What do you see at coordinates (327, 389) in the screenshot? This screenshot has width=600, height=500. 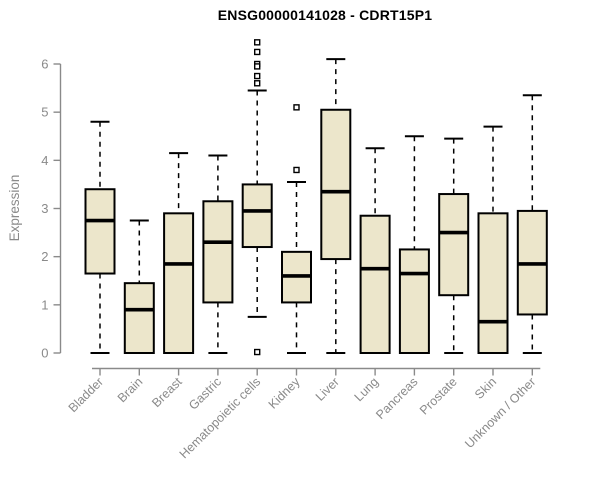 I see `x-category-label: Liver` at bounding box center [327, 389].